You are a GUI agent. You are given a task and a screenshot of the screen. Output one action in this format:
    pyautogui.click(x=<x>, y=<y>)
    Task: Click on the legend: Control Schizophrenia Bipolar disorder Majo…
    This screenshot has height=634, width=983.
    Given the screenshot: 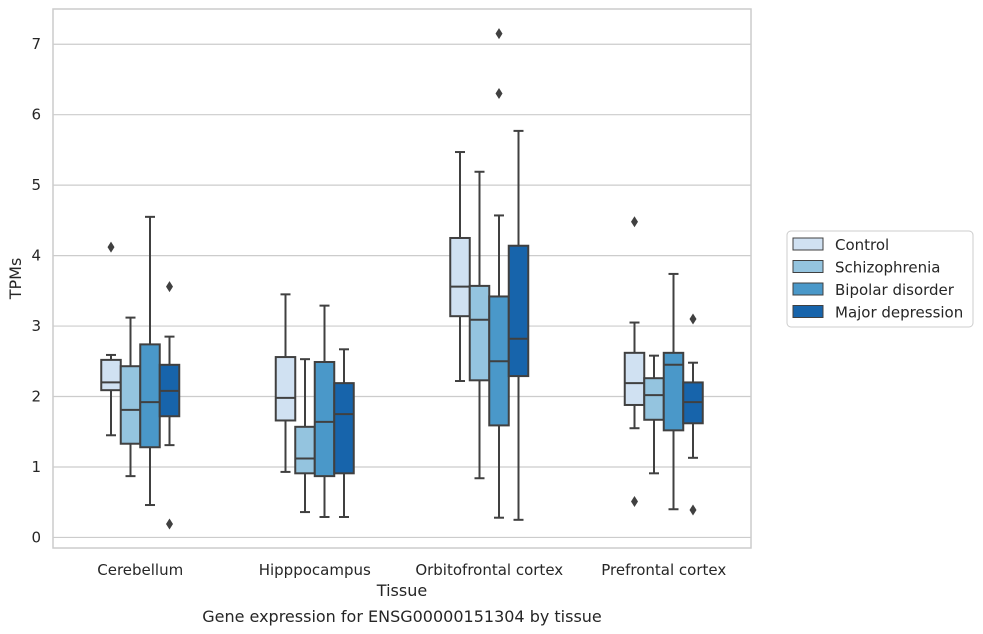 What is the action you would take?
    pyautogui.click(x=880, y=279)
    